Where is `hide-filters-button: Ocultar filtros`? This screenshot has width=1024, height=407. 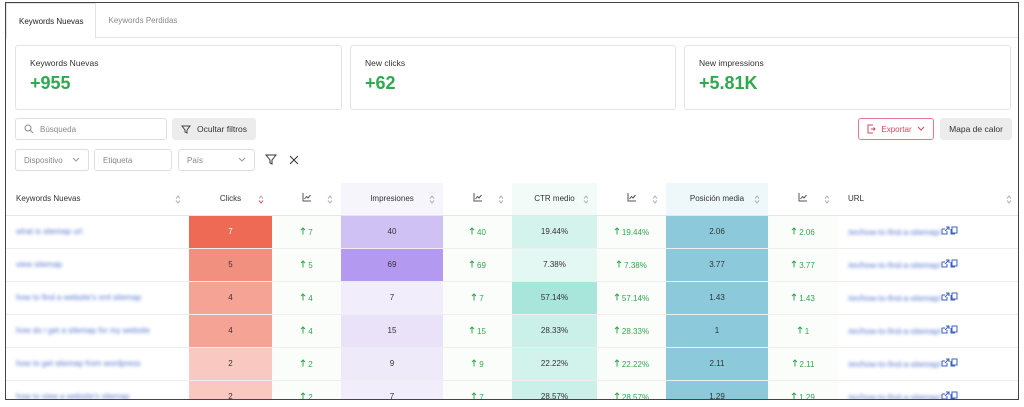 hide-filters-button: Ocultar filtros is located at coordinates (214, 129).